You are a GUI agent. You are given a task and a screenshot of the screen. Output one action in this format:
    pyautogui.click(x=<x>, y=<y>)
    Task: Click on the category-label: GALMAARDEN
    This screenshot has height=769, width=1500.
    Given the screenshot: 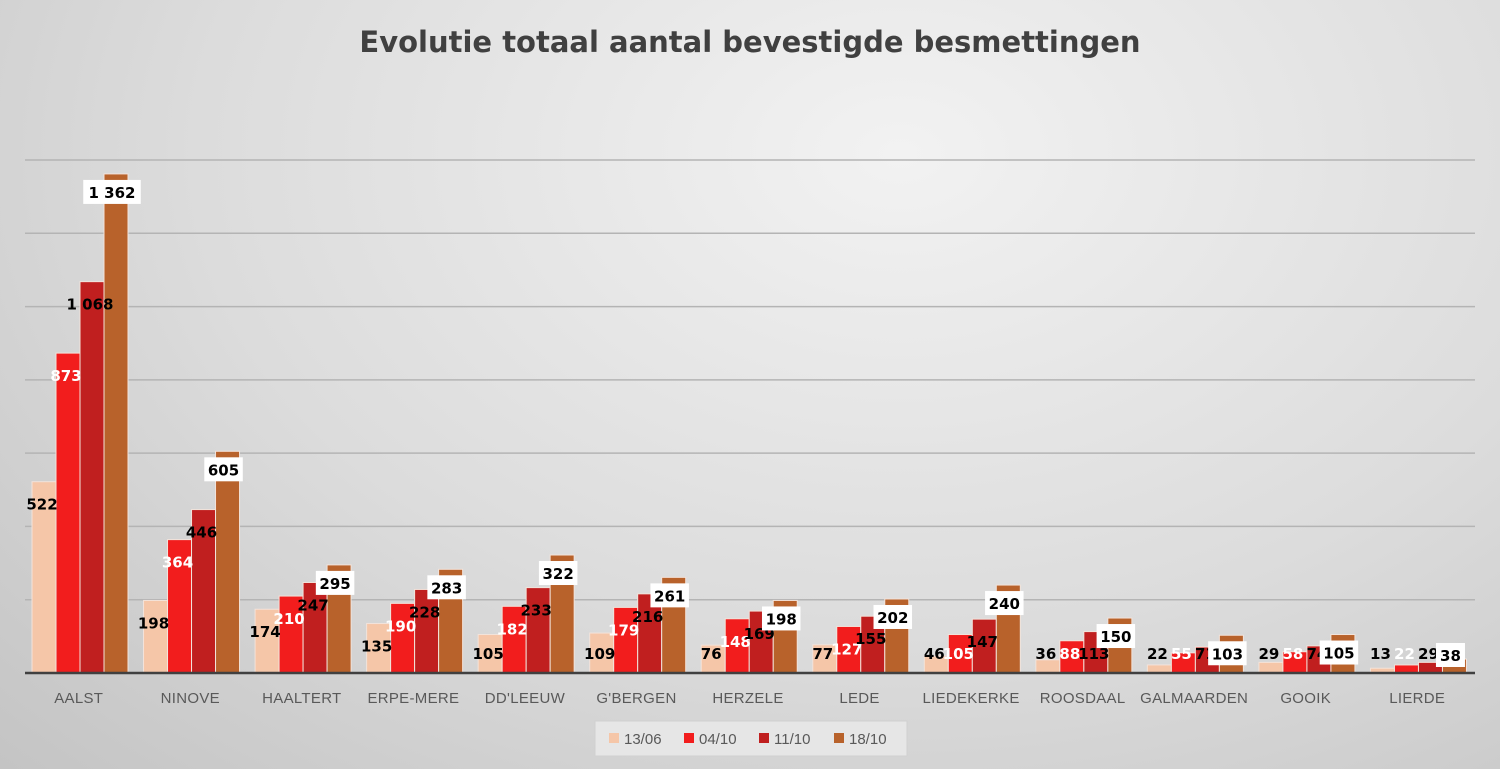 What is the action you would take?
    pyautogui.click(x=1194, y=698)
    